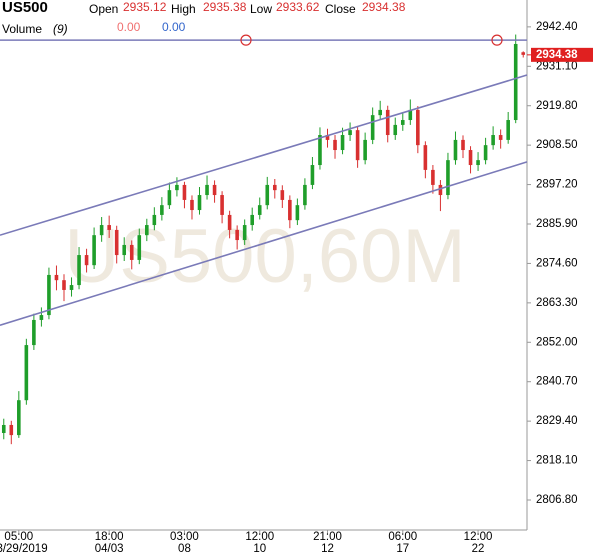 This screenshot has height=558, width=600. What do you see at coordinates (557, 342) in the screenshot?
I see `y-tick-label: 2852.00` at bounding box center [557, 342].